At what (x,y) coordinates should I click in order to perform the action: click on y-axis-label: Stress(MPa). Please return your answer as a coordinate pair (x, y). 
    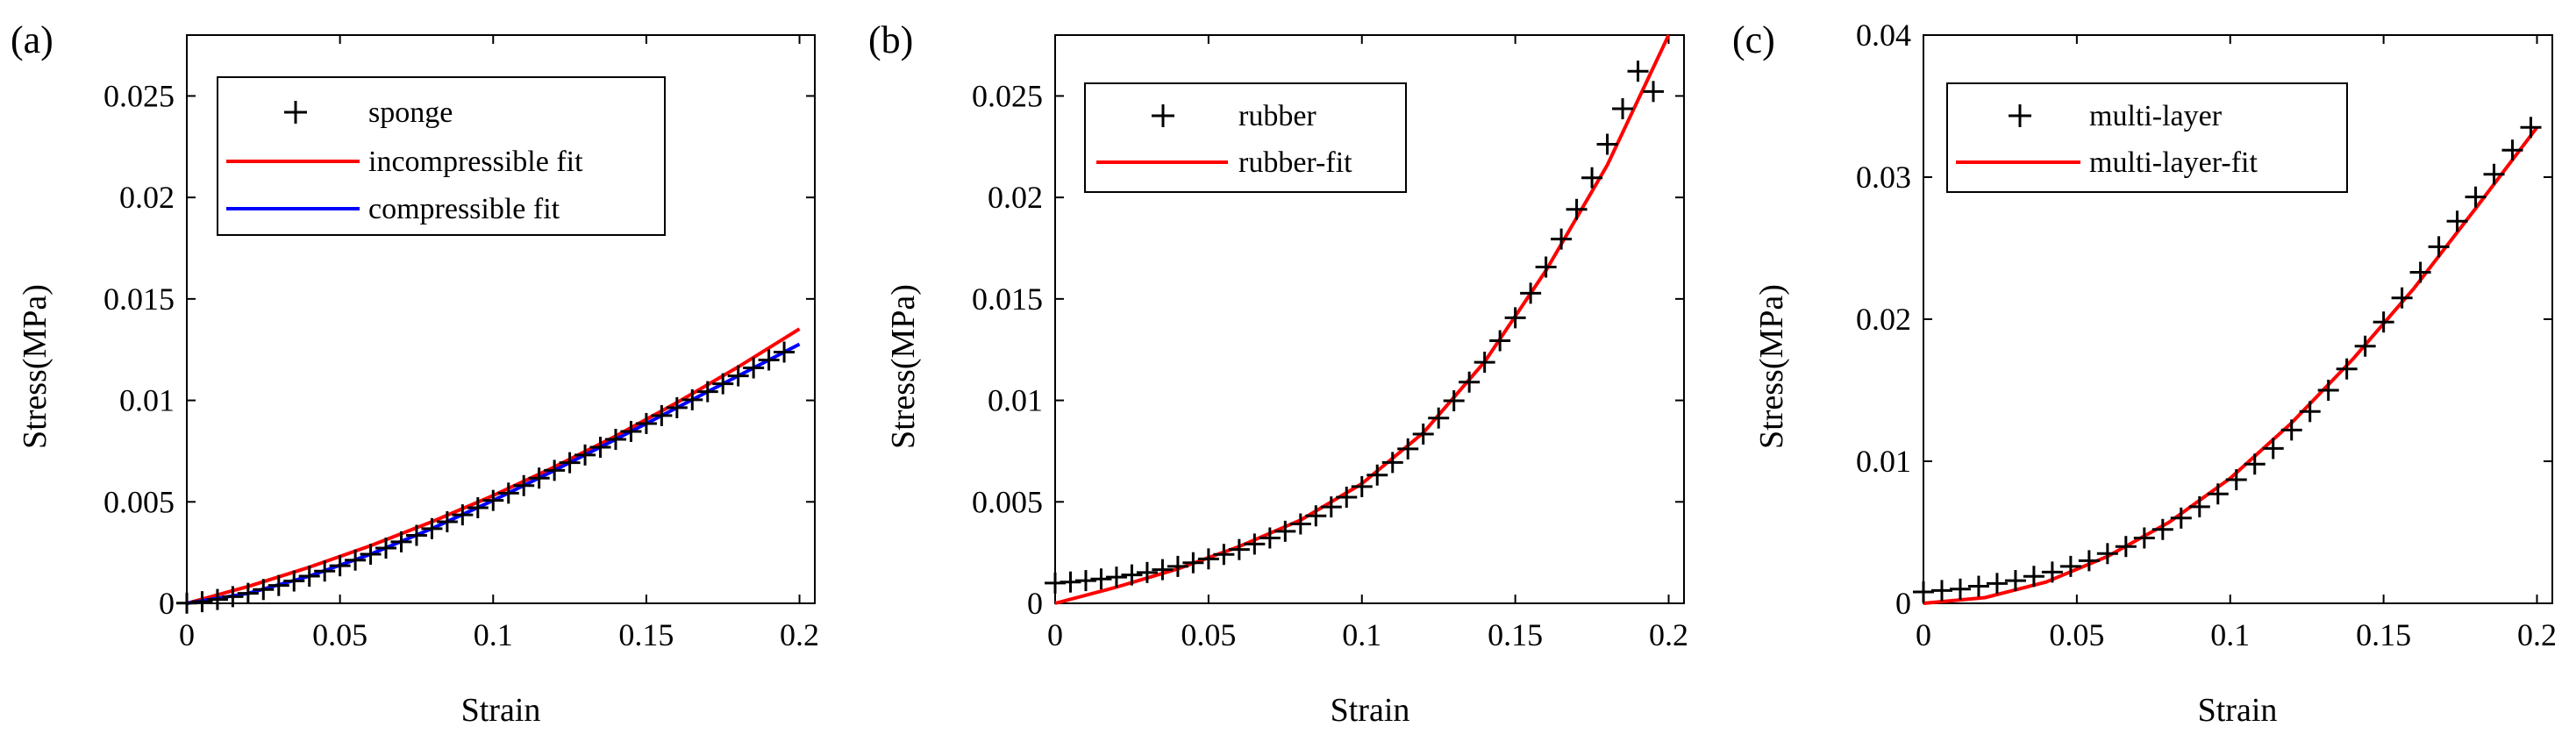
    Looking at the image, I should click on (1772, 366).